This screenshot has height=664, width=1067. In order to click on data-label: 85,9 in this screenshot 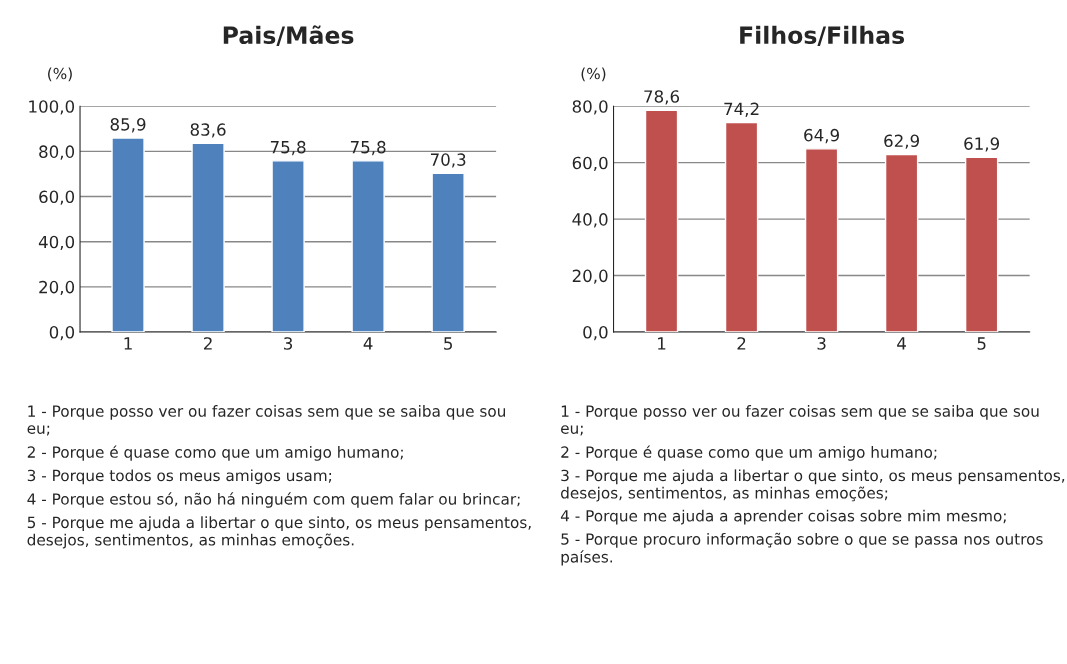, I will do `click(128, 125)`.